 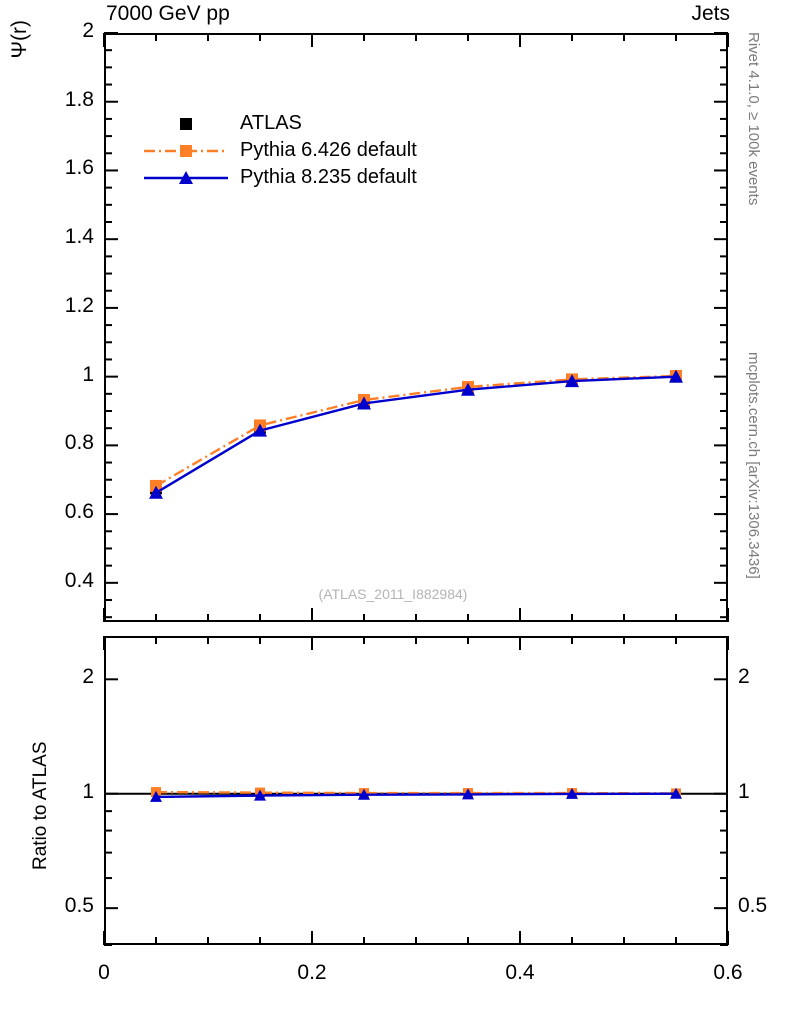 What do you see at coordinates (79, 99) in the screenshot?
I see `tick-label: 1.8` at bounding box center [79, 99].